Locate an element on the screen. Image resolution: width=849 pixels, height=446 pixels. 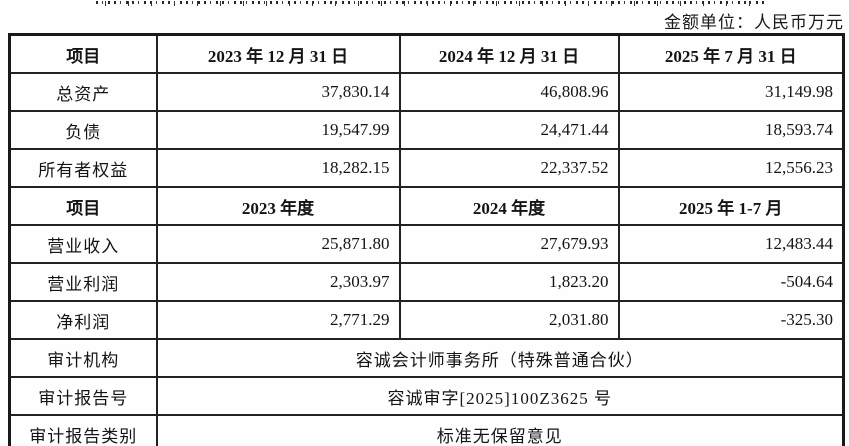
row-label: 净利润 is located at coordinates (83, 320).